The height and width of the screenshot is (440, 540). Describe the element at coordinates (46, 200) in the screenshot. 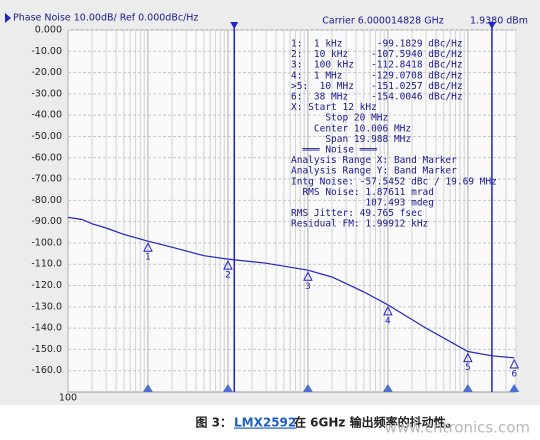

I see `y-tick-label: -80.00` at that location.